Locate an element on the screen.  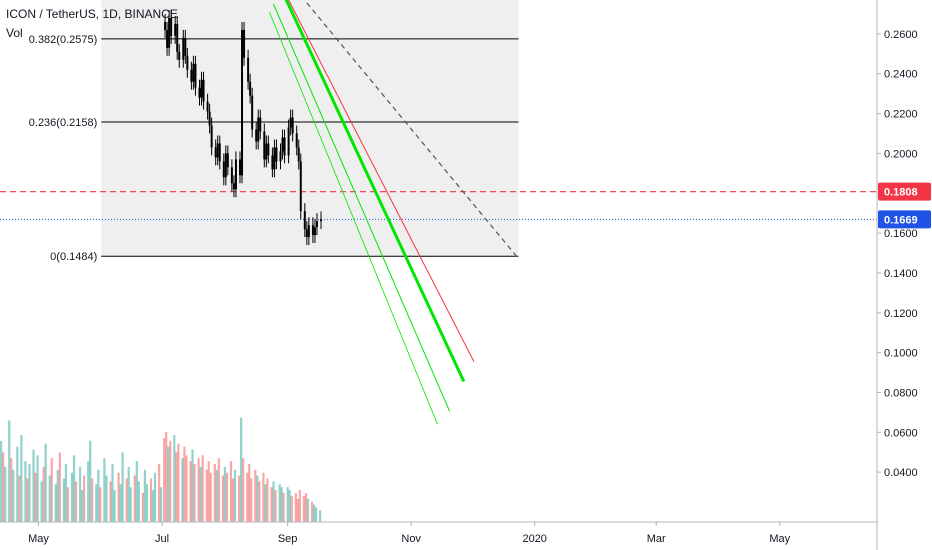
time-tick-label: 2020 is located at coordinates (534, 539).